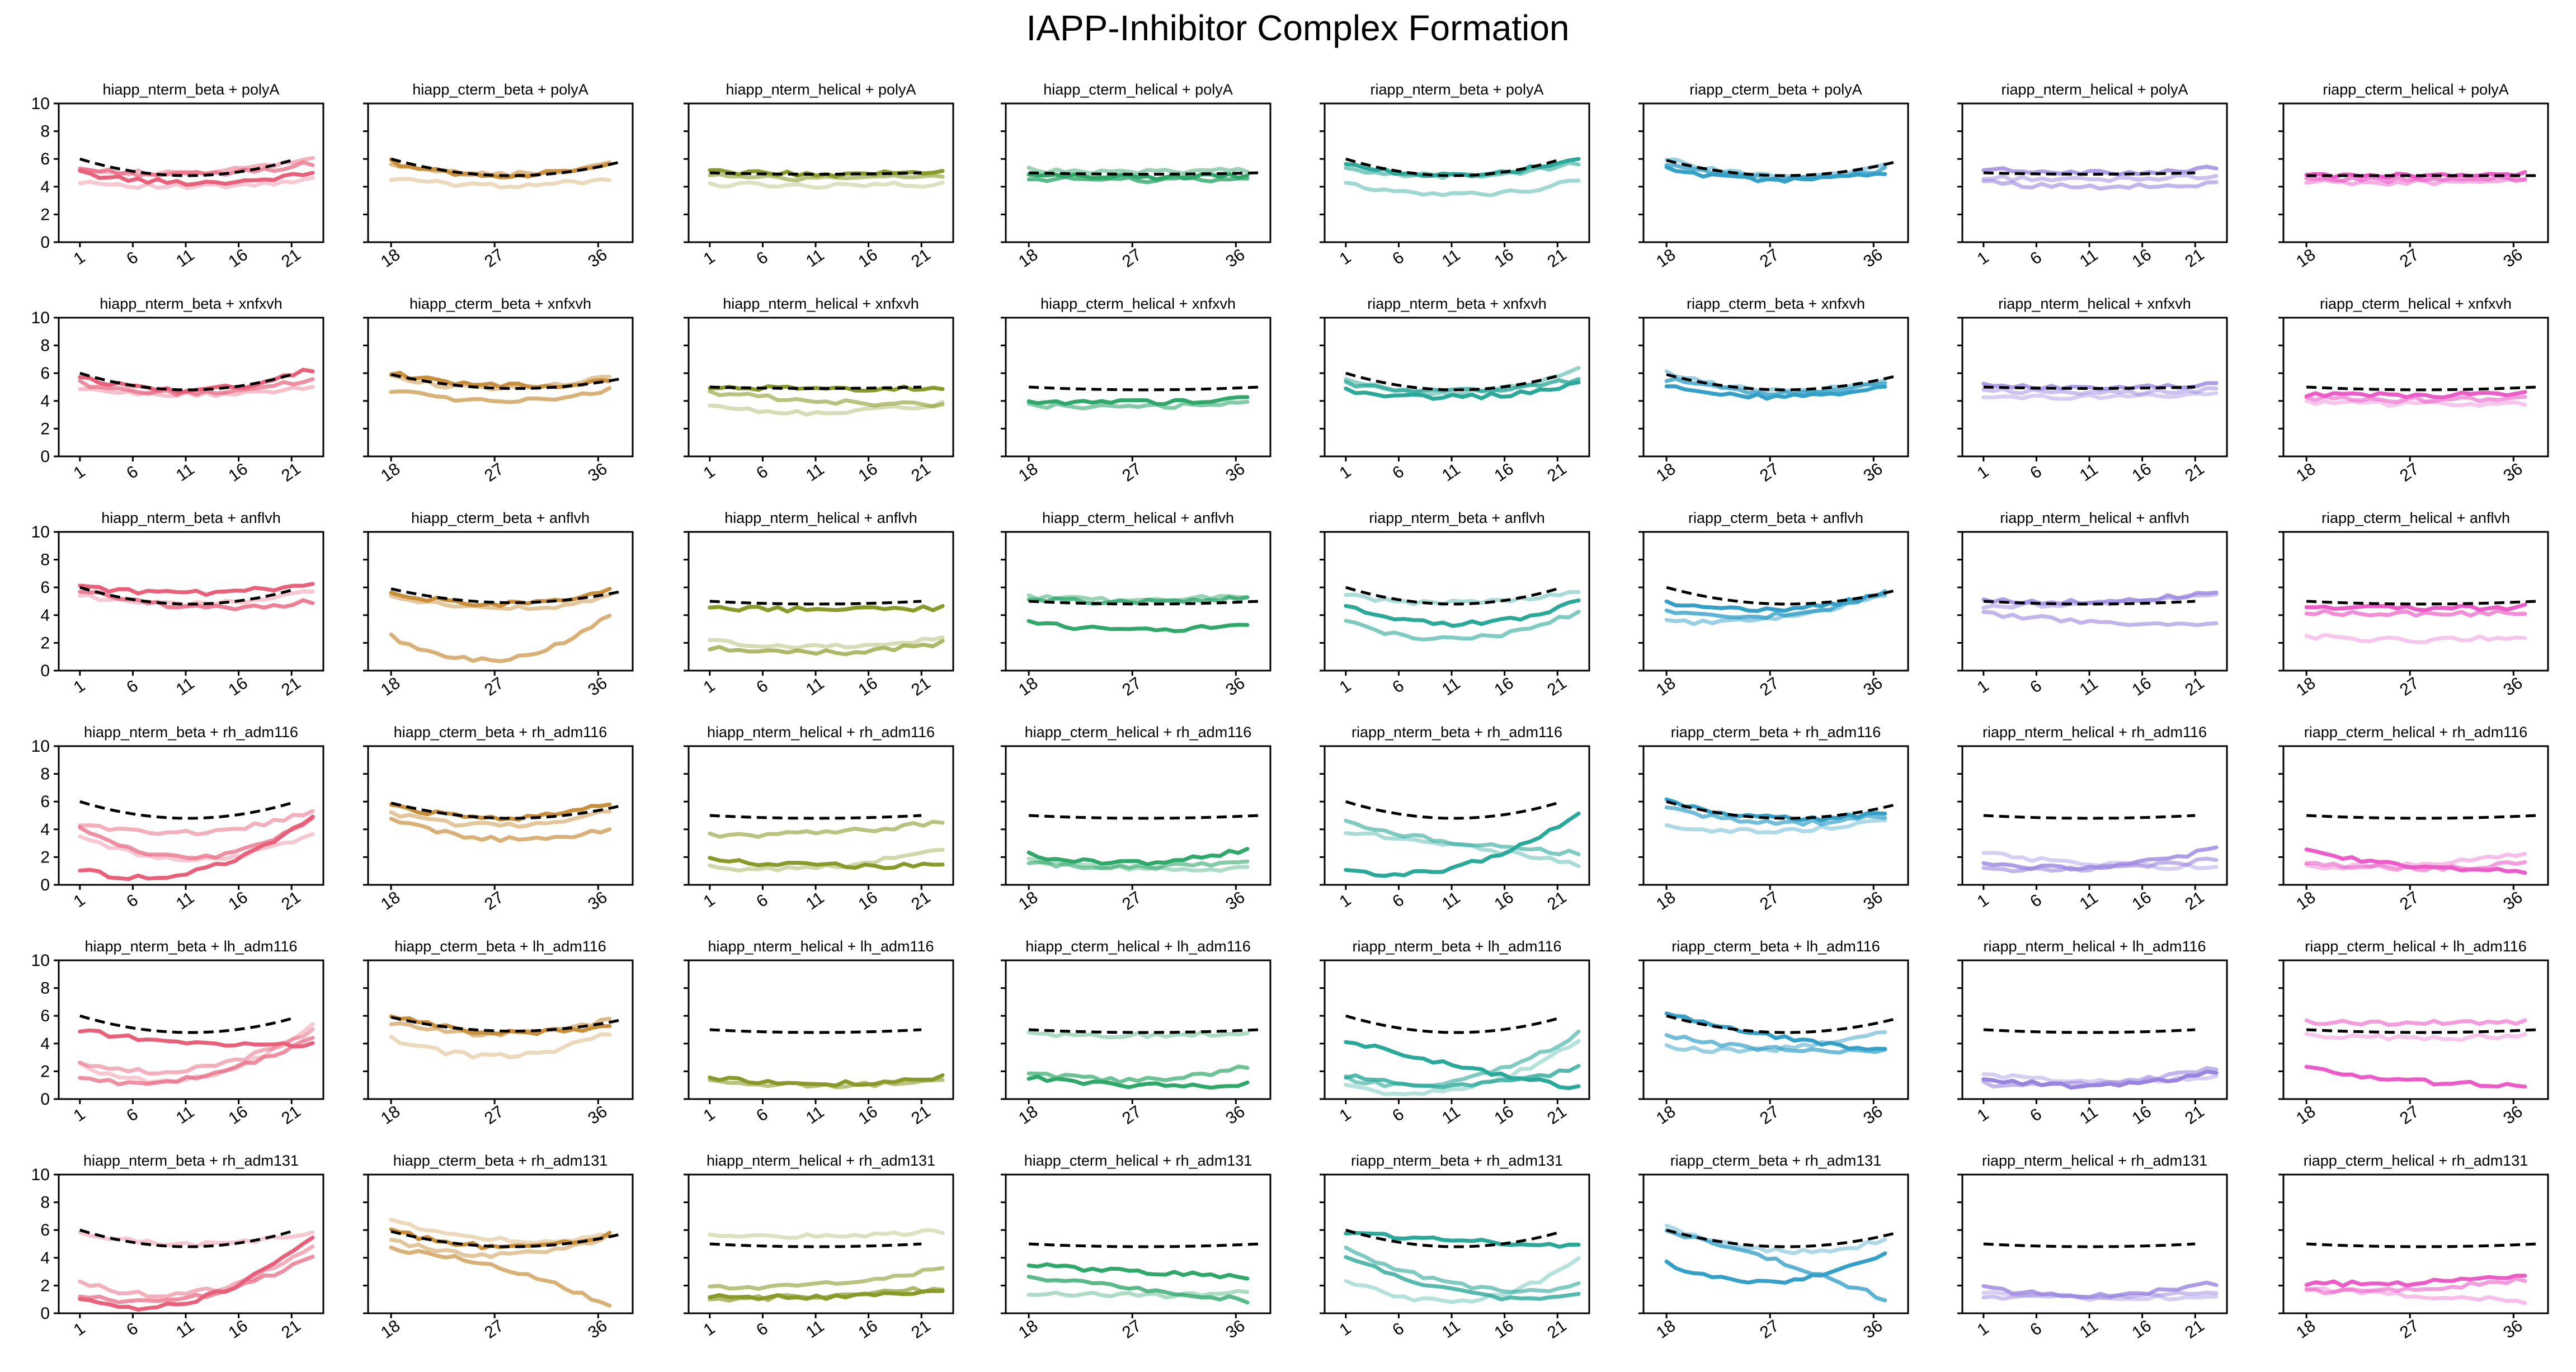 The height and width of the screenshot is (1372, 2576). Describe the element at coordinates (500, 1160) in the screenshot. I see `subplot-title: hiapp_cterm_beta + rh_adm131` at that location.